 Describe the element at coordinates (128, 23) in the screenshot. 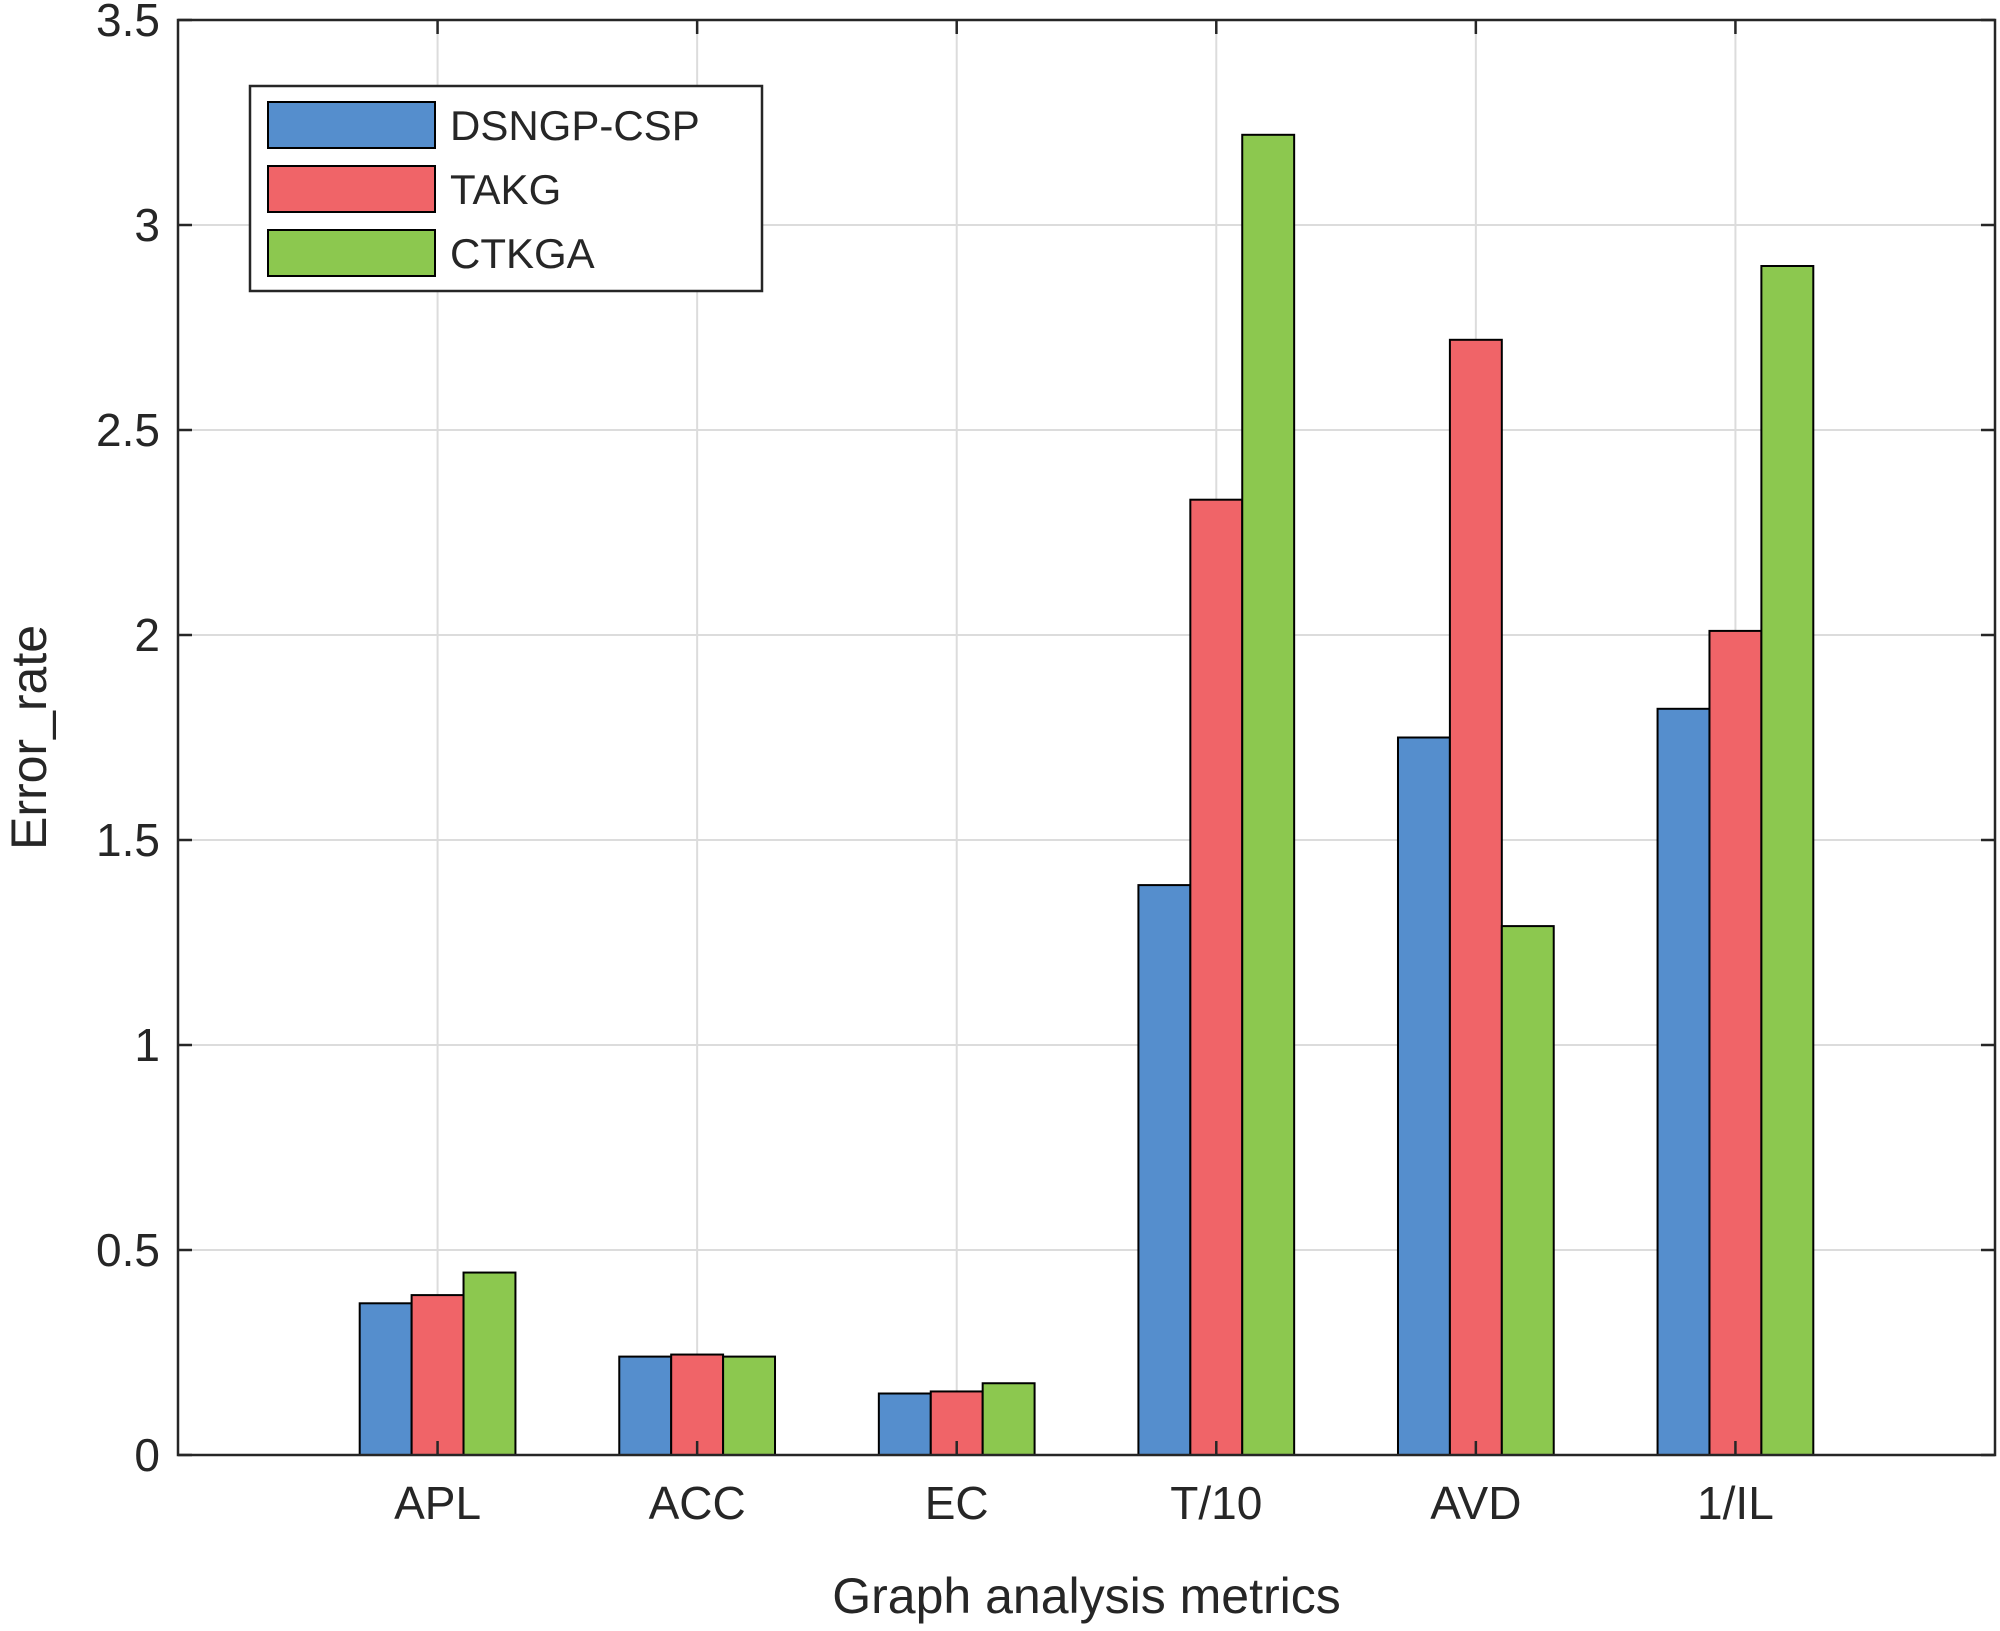

I see `y-tick-label: 3.5` at that location.